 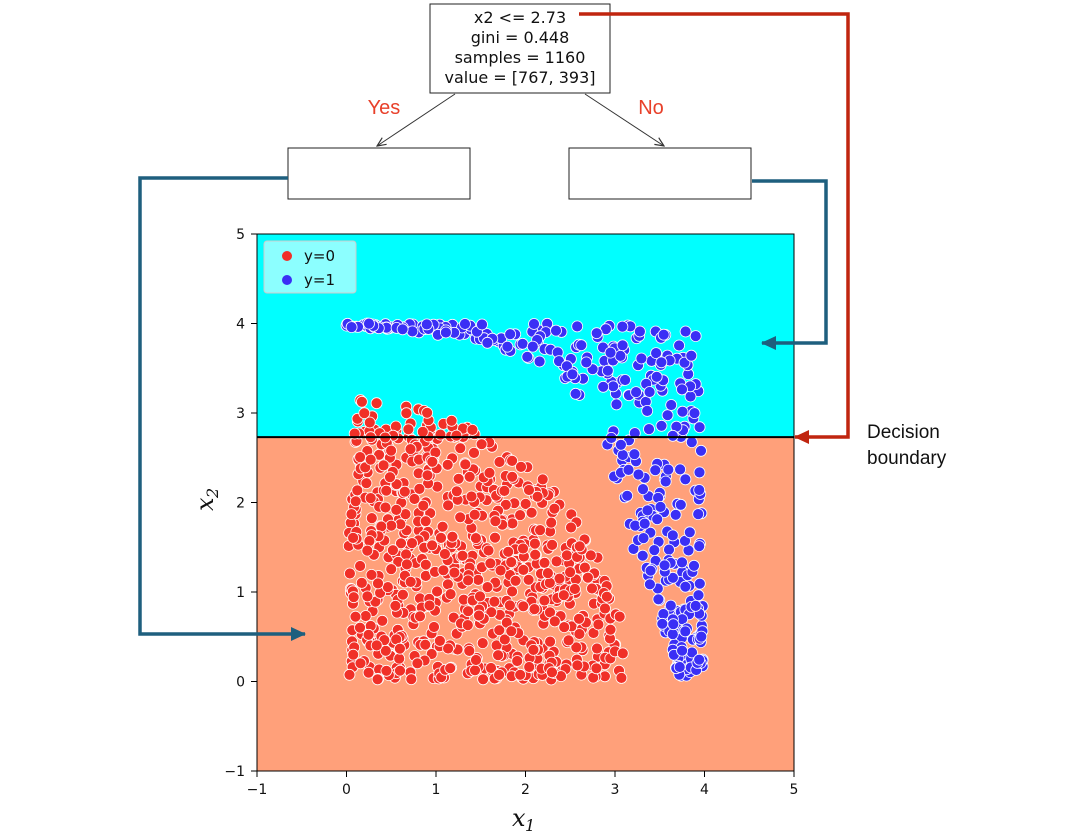 I want to click on y-axis-title: x 2, so click(x=206, y=499).